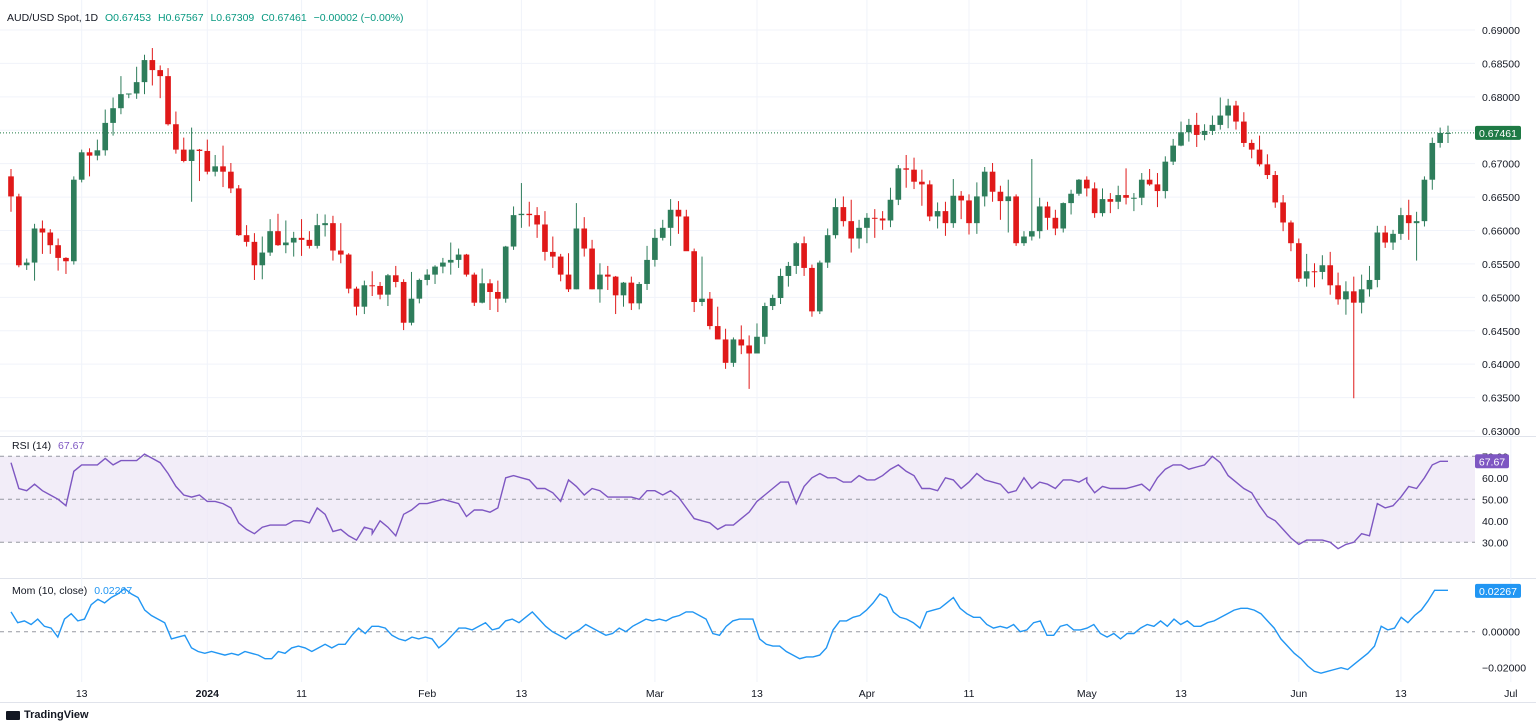  What do you see at coordinates (232, 18) in the screenshot?
I see `low-value: L0.67309` at bounding box center [232, 18].